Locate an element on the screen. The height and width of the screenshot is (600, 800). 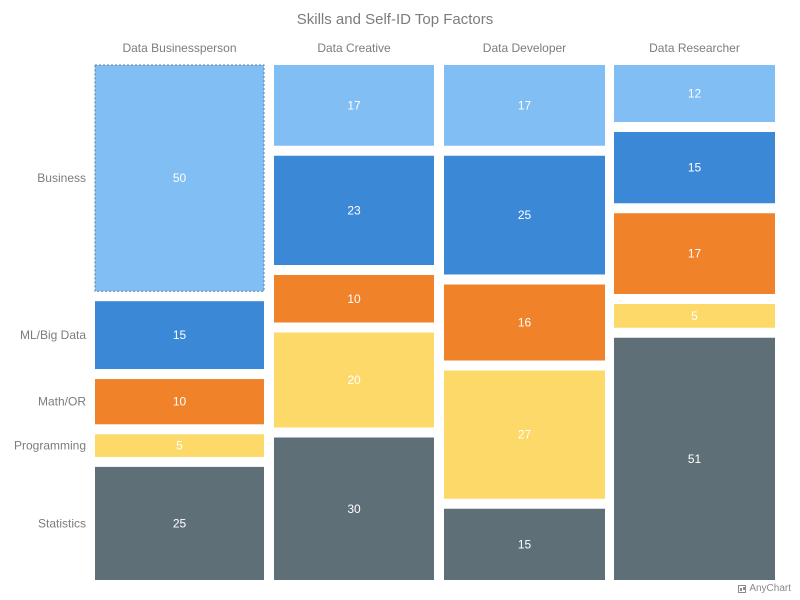
tile-data-developer-programming is located at coordinates (524, 434).